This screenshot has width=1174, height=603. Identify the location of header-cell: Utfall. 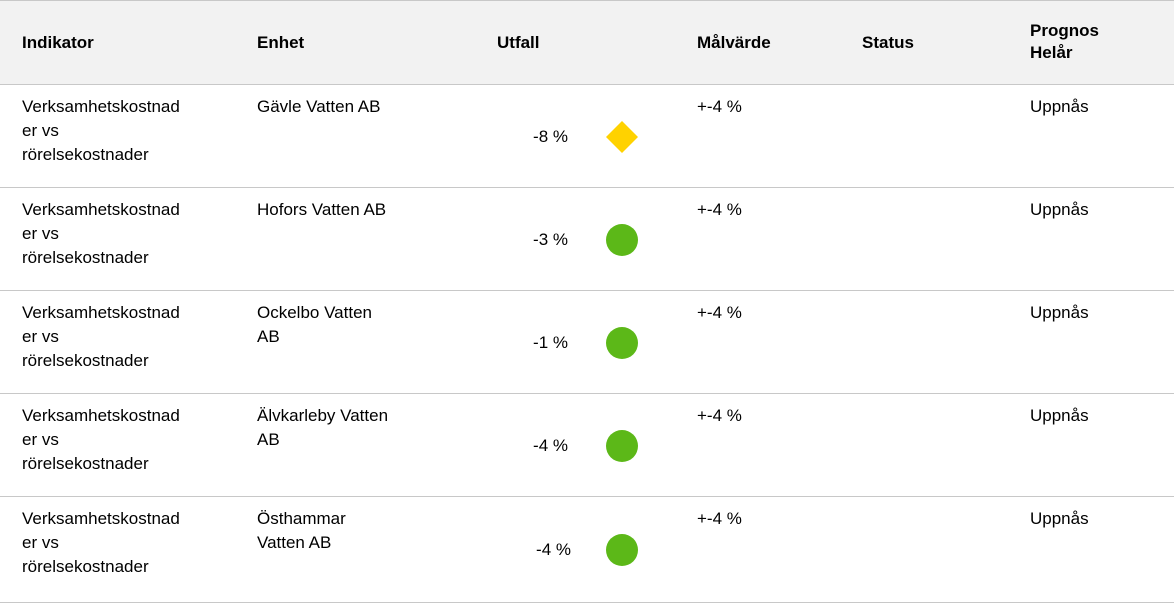
(518, 42).